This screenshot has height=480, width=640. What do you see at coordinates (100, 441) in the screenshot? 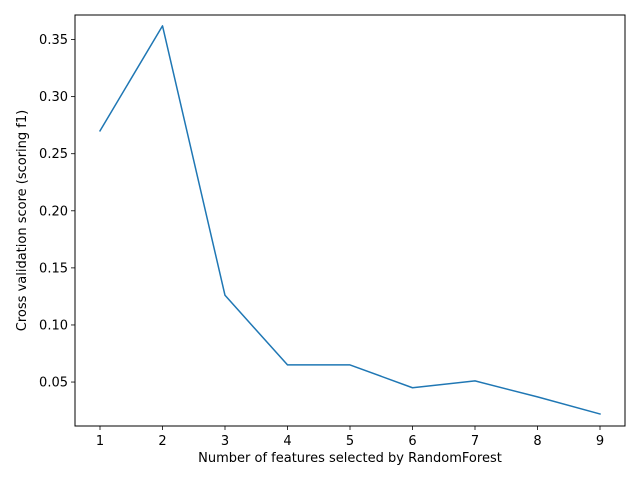
I see `x-tick-label: 1` at bounding box center [100, 441].